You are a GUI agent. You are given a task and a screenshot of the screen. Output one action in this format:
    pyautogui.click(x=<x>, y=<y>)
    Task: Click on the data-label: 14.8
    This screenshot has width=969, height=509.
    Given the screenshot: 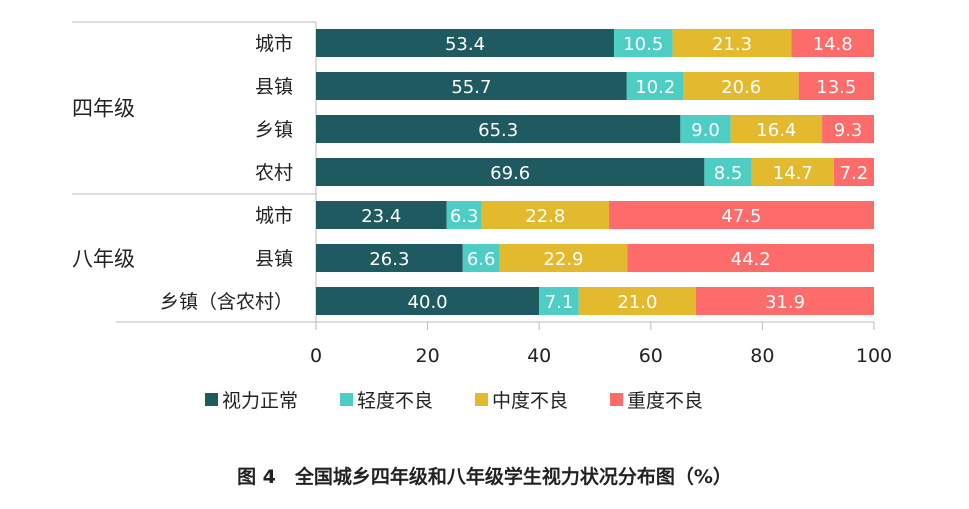 What is the action you would take?
    pyautogui.click(x=833, y=44)
    